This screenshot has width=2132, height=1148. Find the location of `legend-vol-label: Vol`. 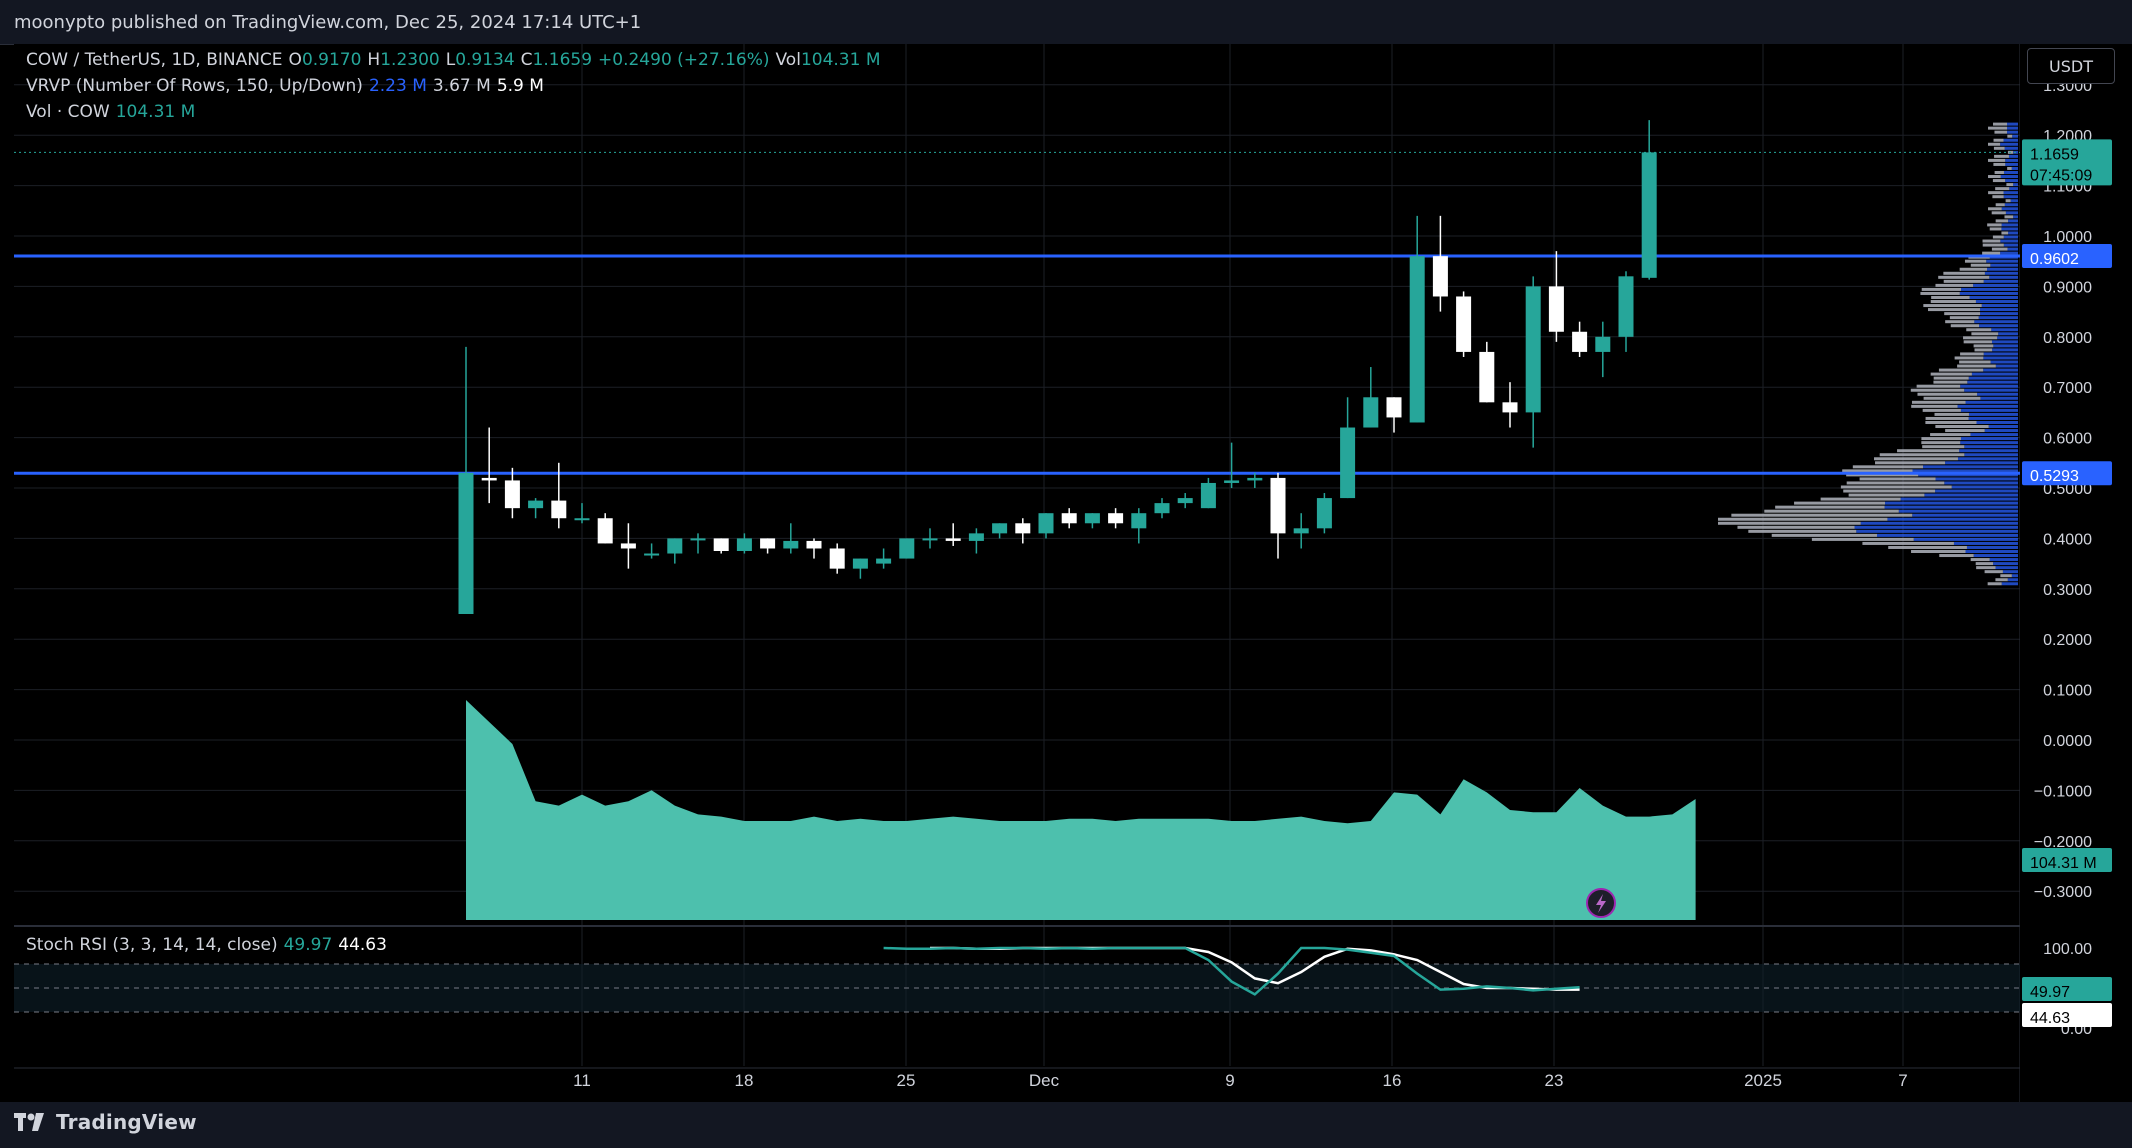

legend-vol-label: Vol is located at coordinates (788, 60).